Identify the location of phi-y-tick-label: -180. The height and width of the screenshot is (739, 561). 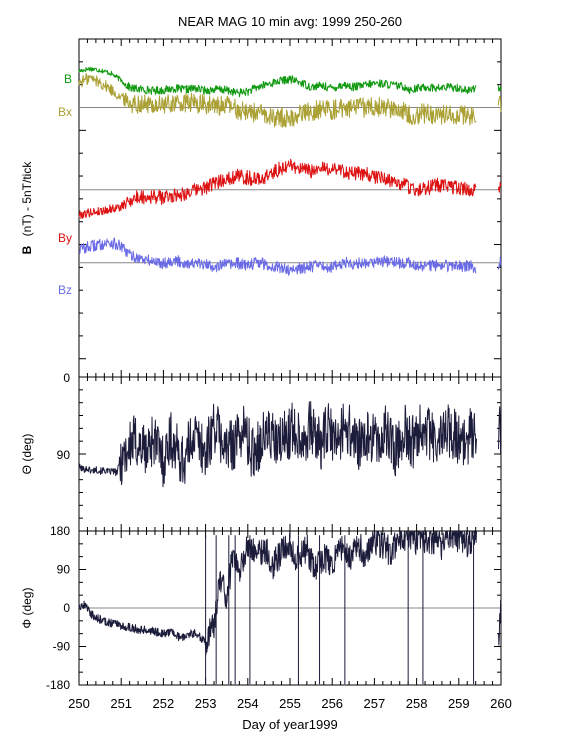
(58, 685).